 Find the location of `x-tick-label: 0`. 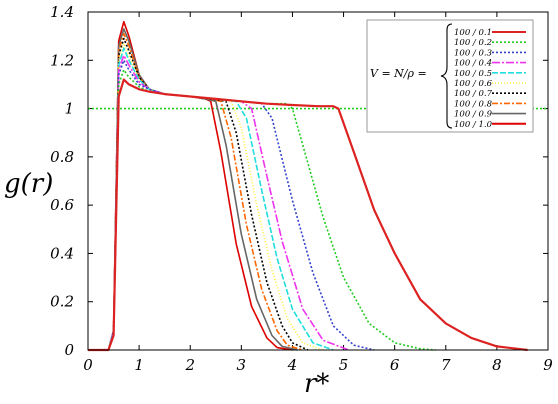

x-tick-label: 0 is located at coordinates (88, 365).